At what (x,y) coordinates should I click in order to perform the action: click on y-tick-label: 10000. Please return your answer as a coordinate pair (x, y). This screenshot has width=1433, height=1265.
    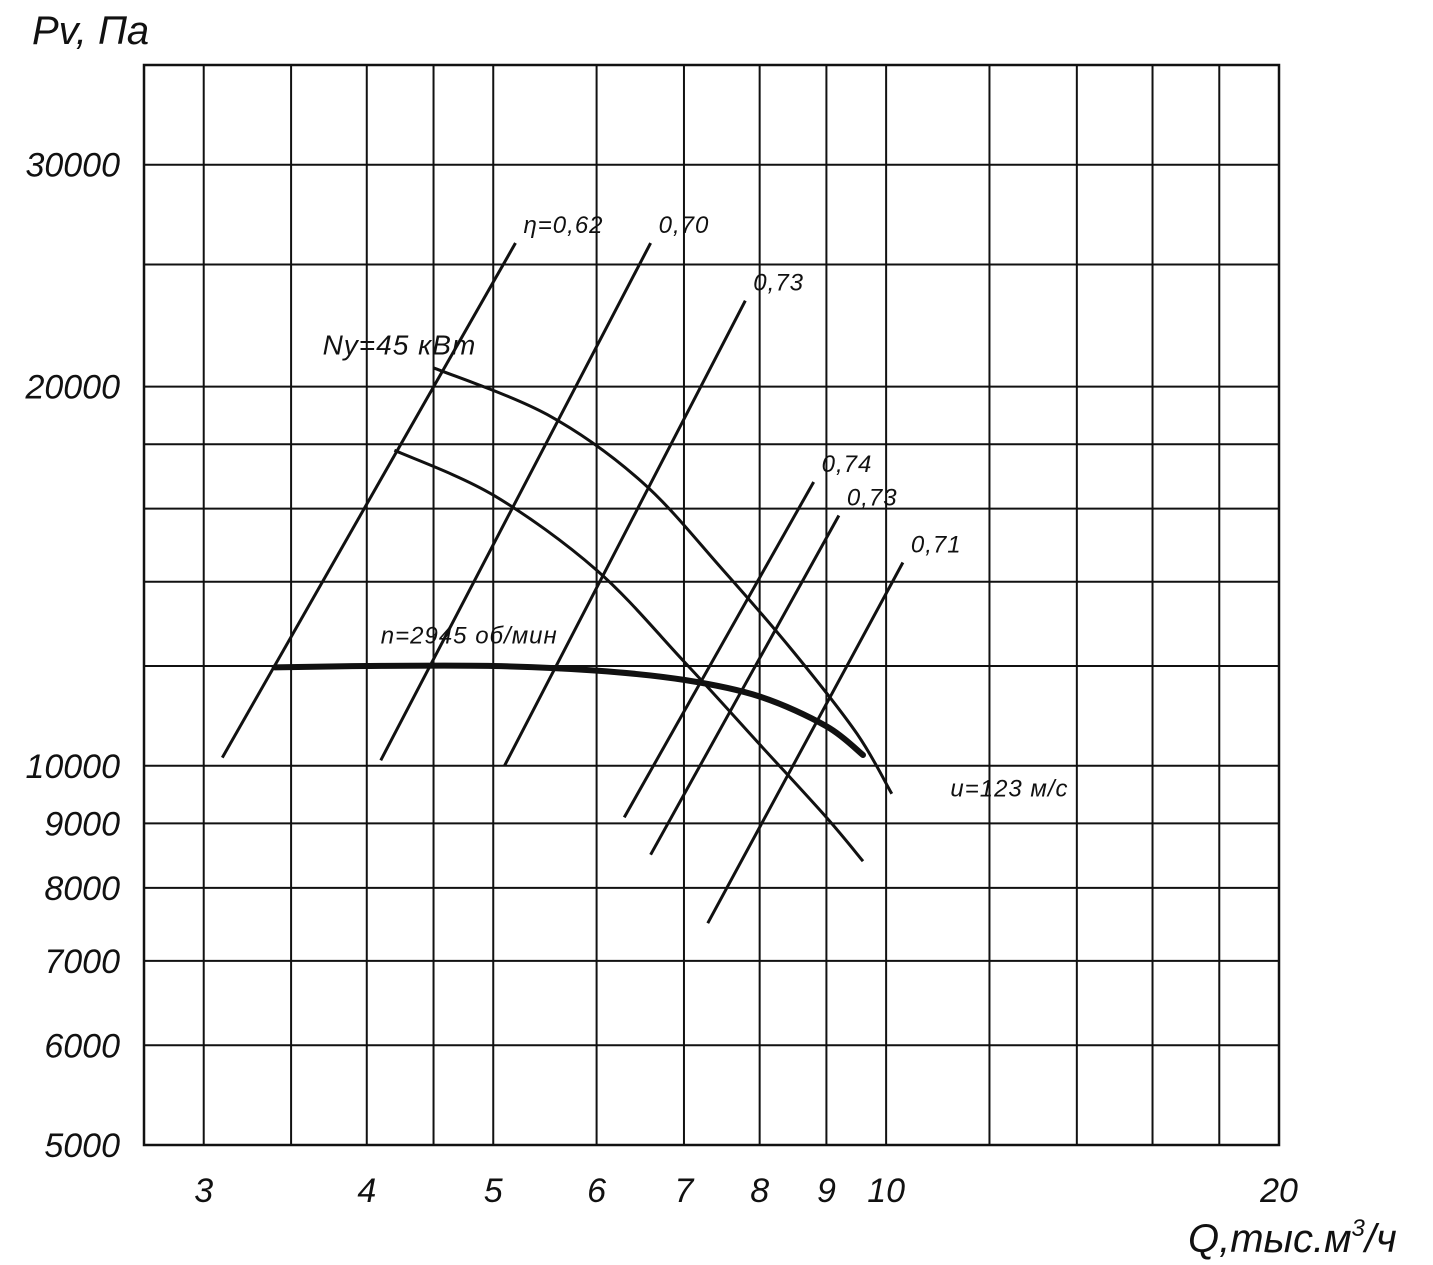
    Looking at the image, I should click on (72, 767).